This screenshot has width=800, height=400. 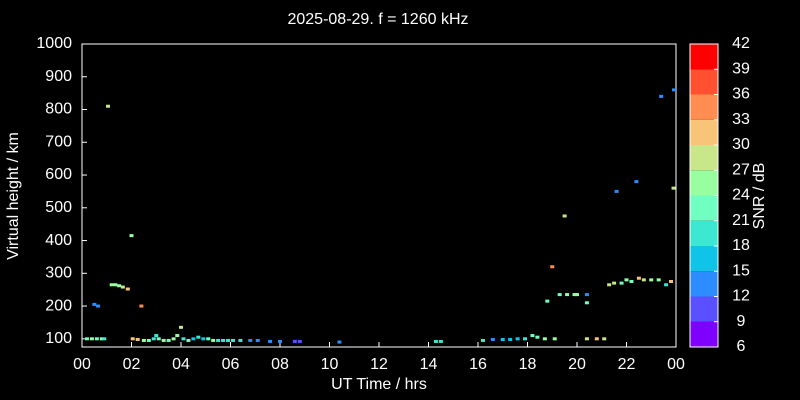 What do you see at coordinates (58, 338) in the screenshot?
I see `y-tick-label: 100` at bounding box center [58, 338].